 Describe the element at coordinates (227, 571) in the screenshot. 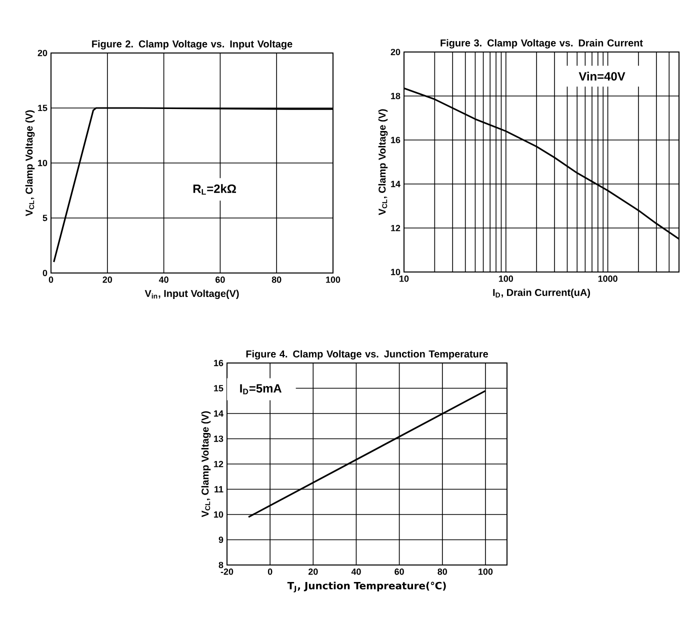

I see `x-tick-label: -20` at that location.